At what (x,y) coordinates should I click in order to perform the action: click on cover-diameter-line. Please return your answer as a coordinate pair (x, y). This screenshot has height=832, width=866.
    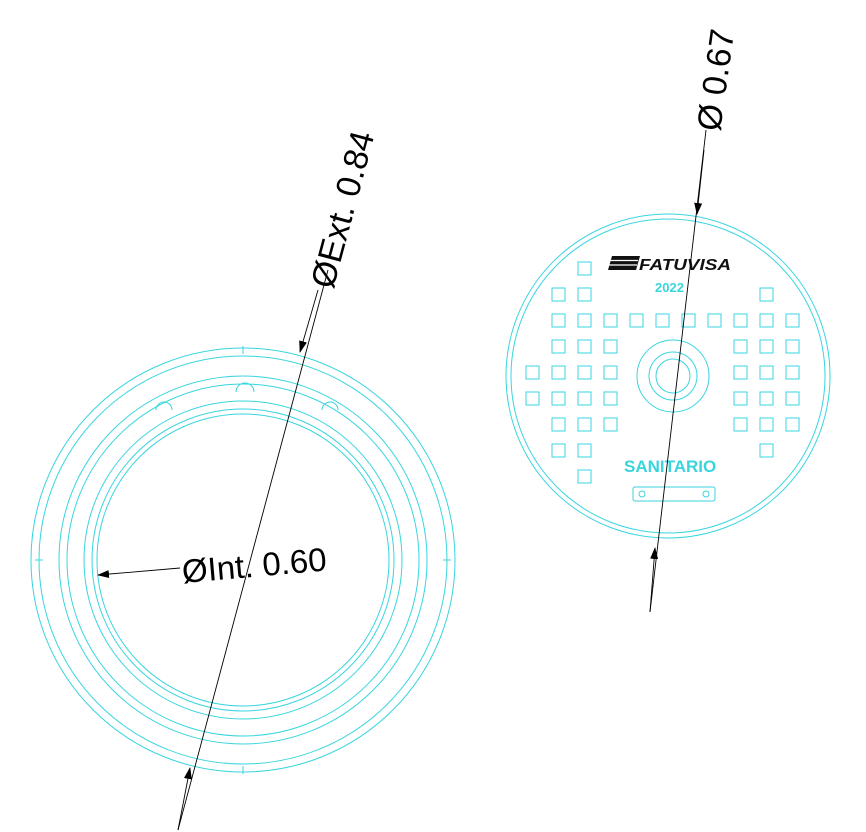
    Looking at the image, I should click on (678, 371).